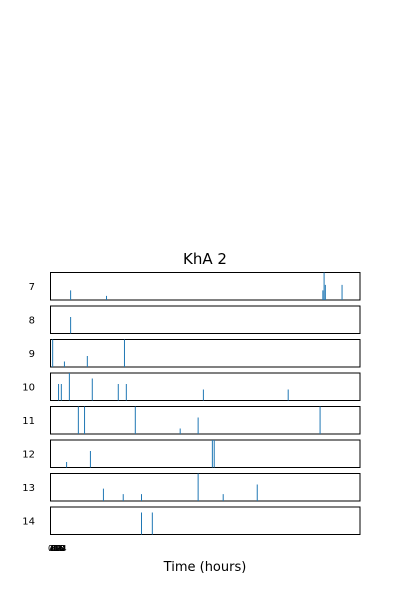 This screenshot has height=600, width=400. What do you see at coordinates (28, 387) in the screenshot?
I see `row-label: 10` at bounding box center [28, 387].